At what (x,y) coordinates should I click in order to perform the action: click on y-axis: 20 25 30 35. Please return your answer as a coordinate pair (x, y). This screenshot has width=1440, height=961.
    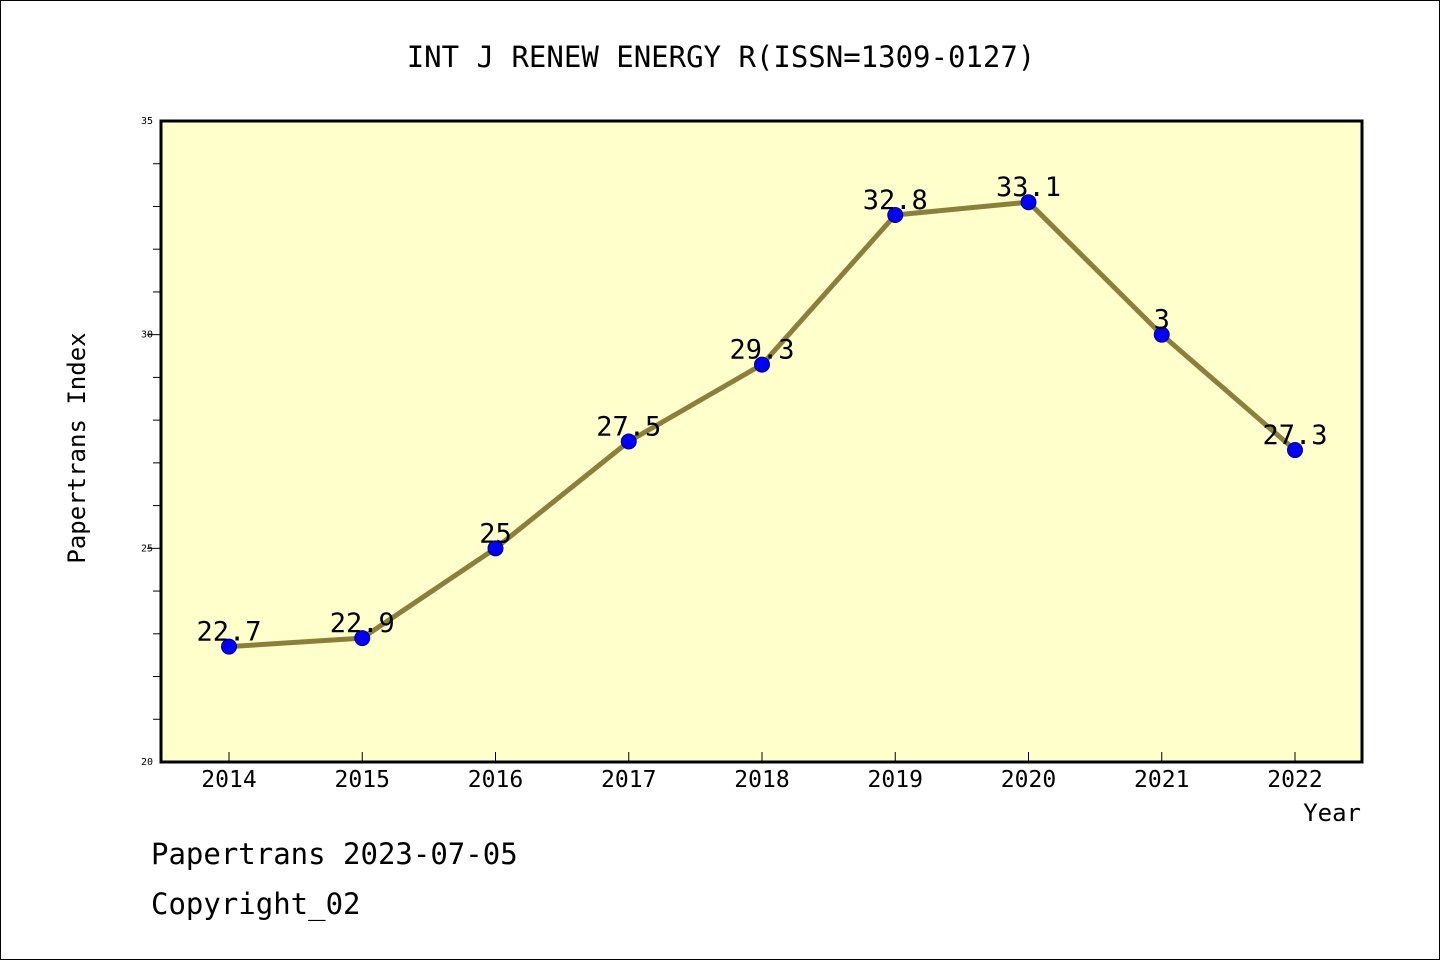
    Looking at the image, I should click on (151, 442).